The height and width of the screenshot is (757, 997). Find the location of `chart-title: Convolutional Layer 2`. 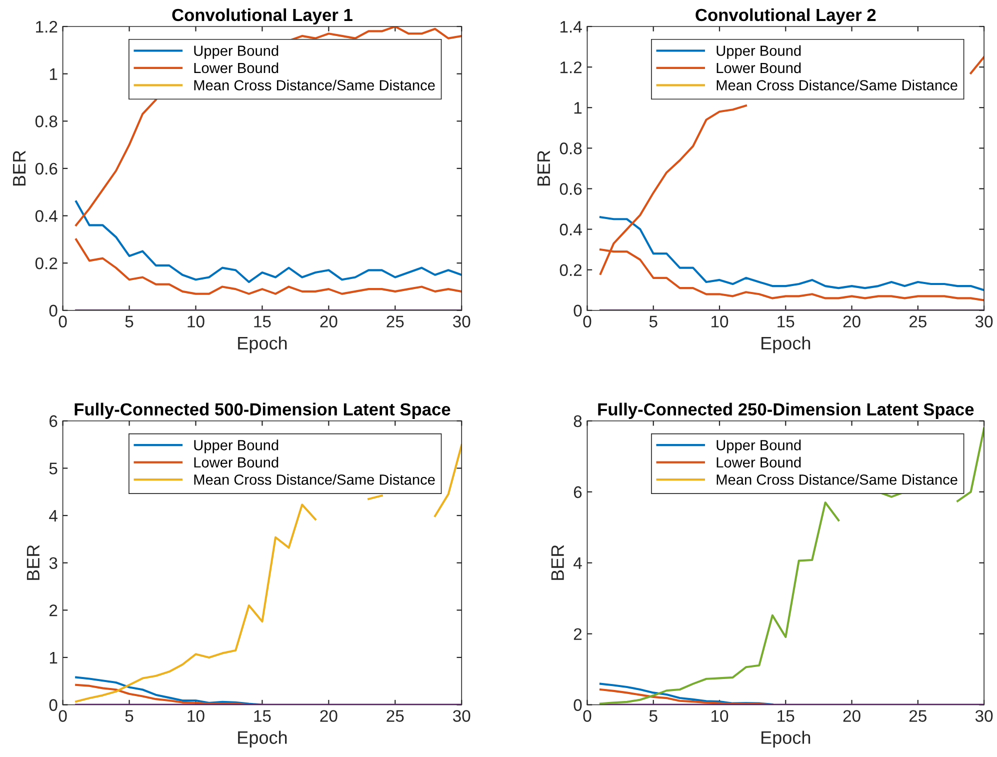

chart-title: Convolutional Layer 2 is located at coordinates (786, 16).